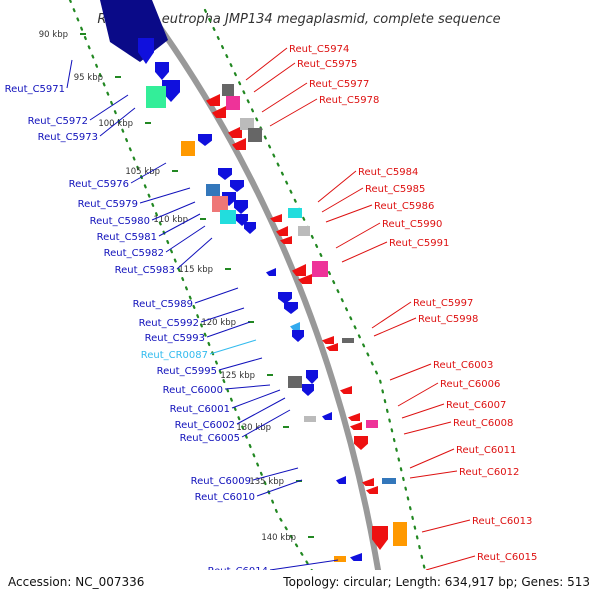 The height and width of the screenshot is (600, 600). What do you see at coordinates (134, 253) in the screenshot?
I see `gene-label-forward: Reut_C5982` at bounding box center [134, 253].